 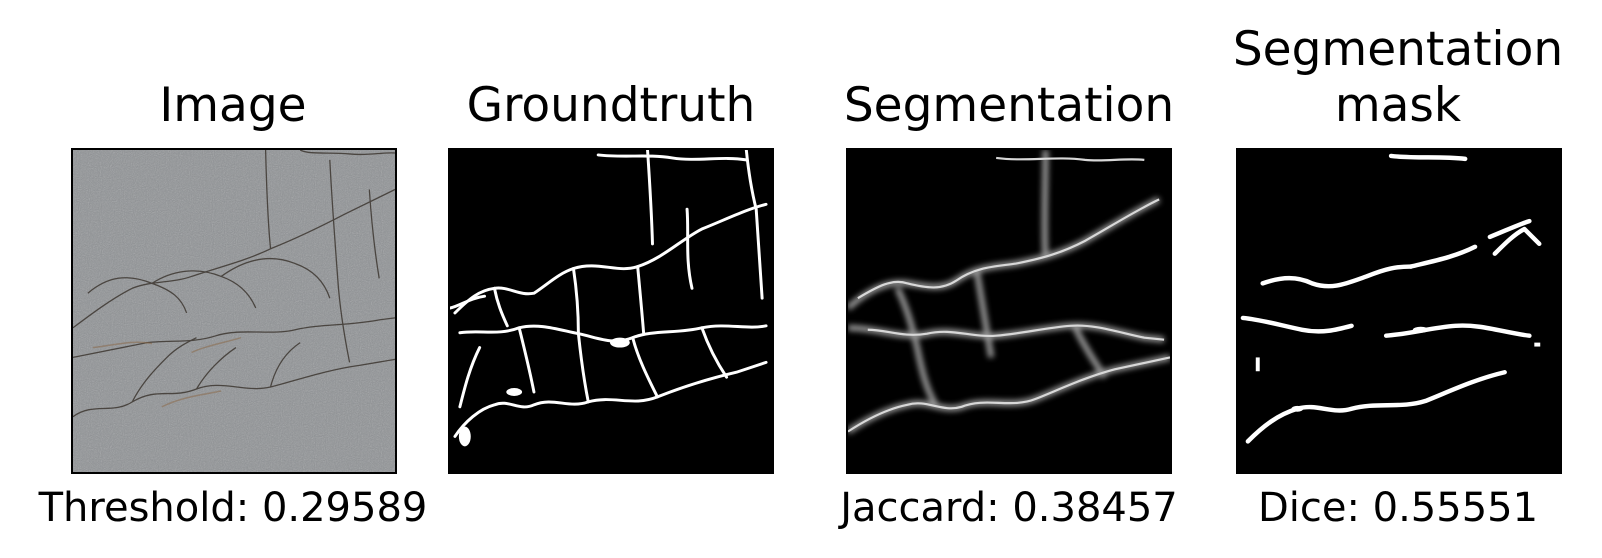 What do you see at coordinates (233, 105) in the screenshot?
I see `panel-title: Image` at bounding box center [233, 105].